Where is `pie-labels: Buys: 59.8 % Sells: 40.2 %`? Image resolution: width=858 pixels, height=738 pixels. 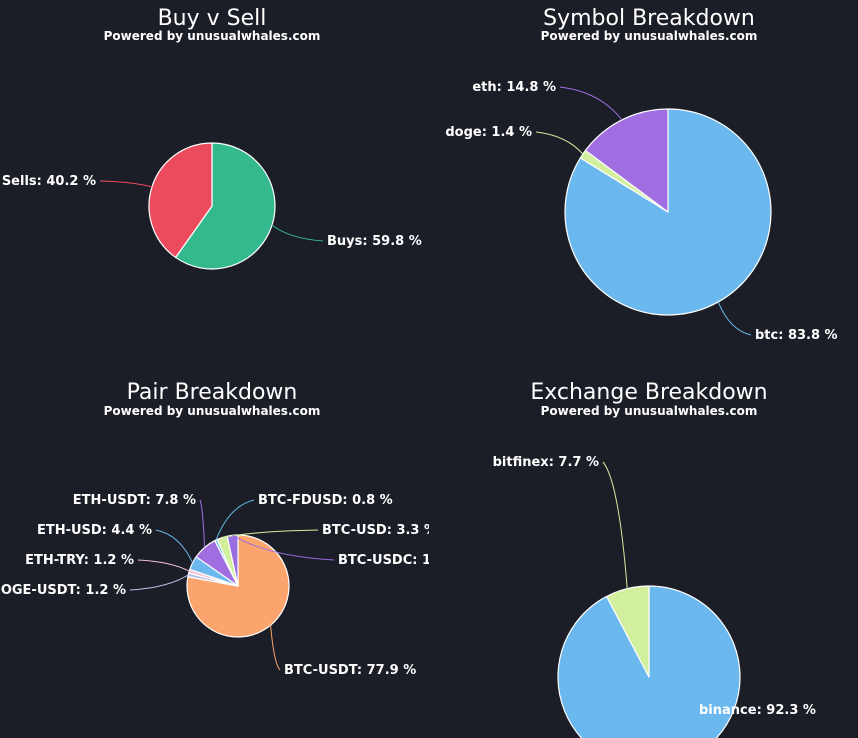 pie-labels: Buys: 59.8 % Sells: 40.2 % is located at coordinates (212, 211).